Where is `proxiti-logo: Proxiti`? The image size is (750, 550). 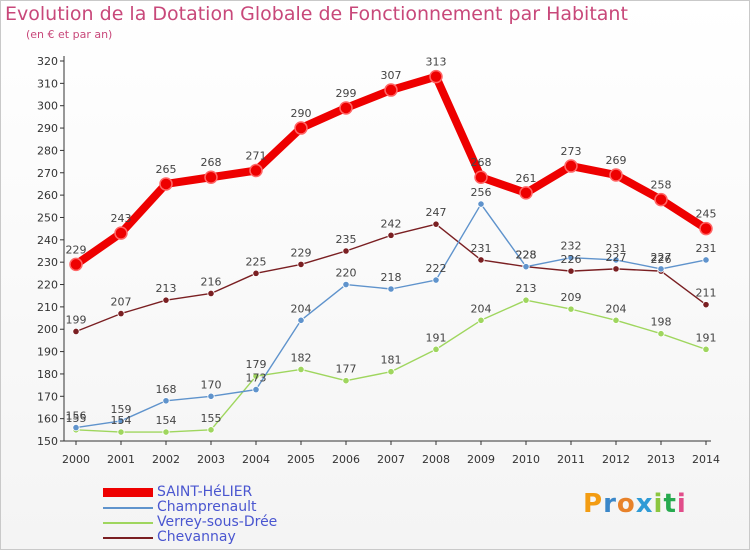
proxiti-logo: Proxiti is located at coordinates (635, 504).